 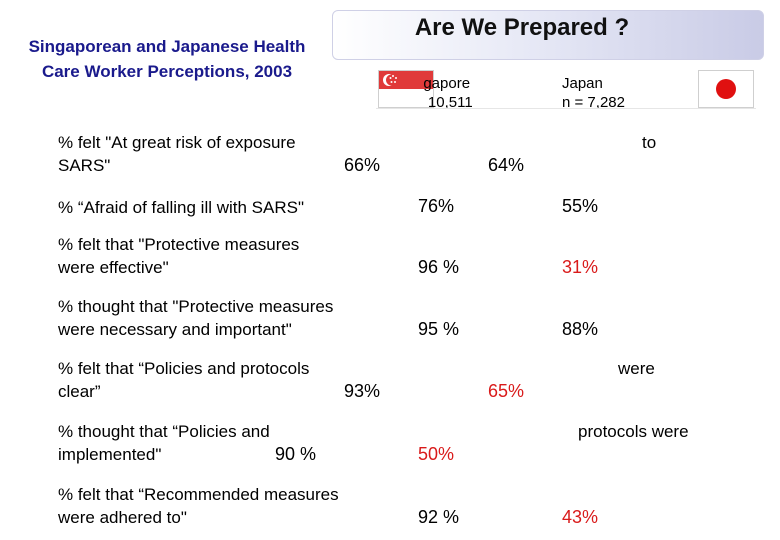 I want to click on row-adhered-japan: 43%, so click(x=580, y=517).